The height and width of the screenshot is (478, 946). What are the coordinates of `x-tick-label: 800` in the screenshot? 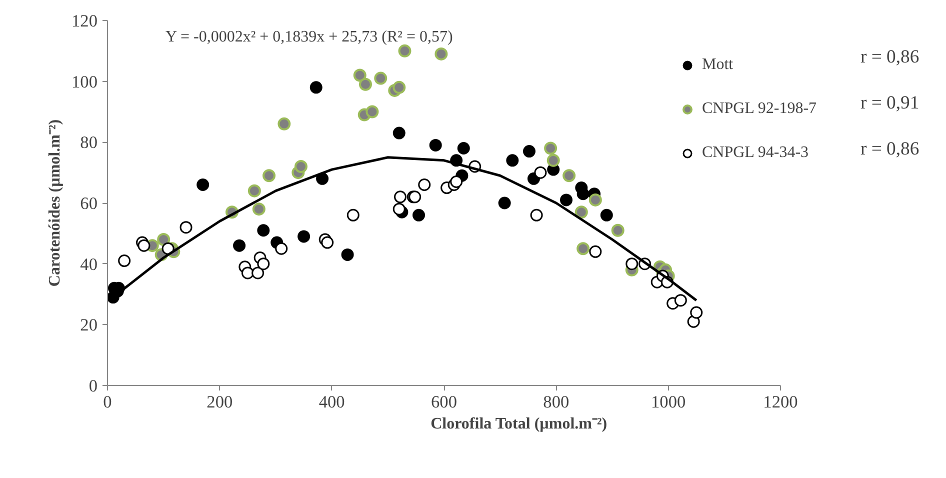 It's located at (556, 402).